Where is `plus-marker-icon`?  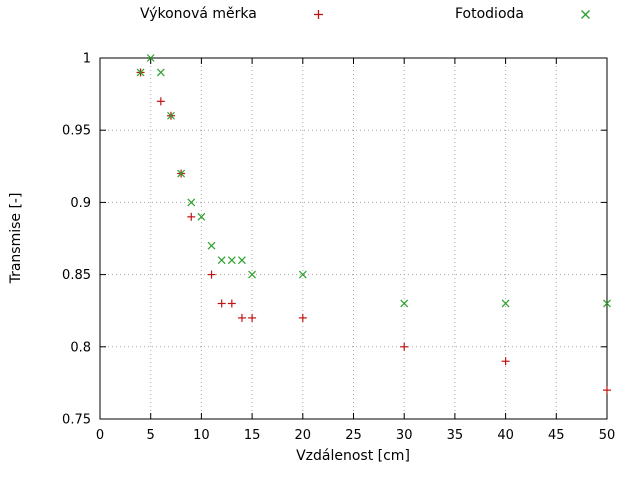 plus-marker-icon is located at coordinates (318, 14).